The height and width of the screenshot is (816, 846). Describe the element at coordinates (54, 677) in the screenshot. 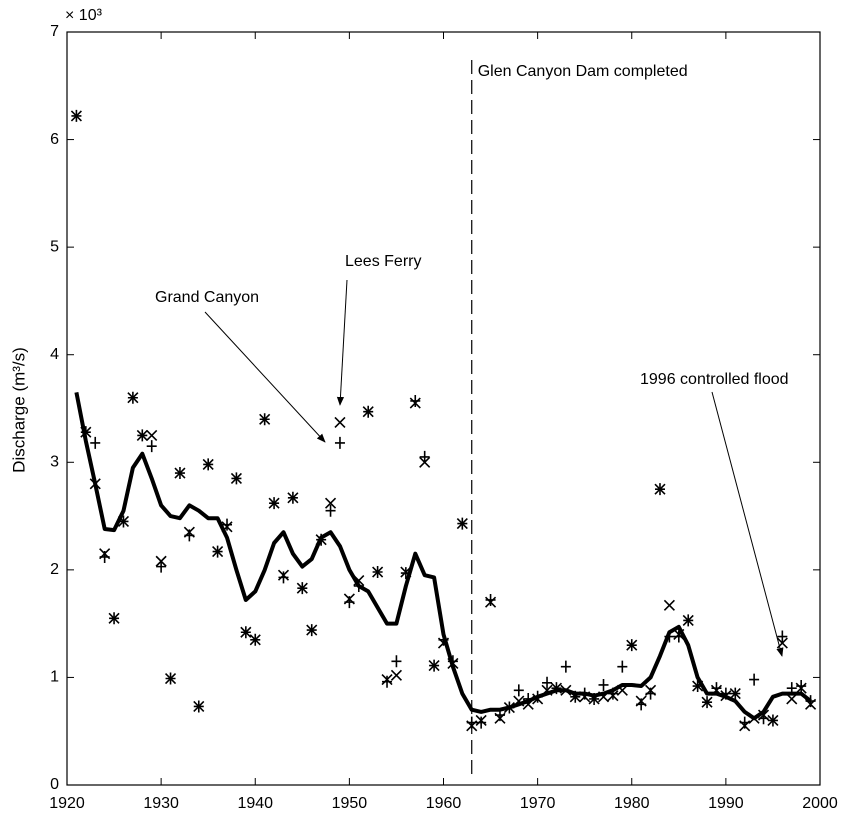

I see `y-tick-label: 1` at that location.